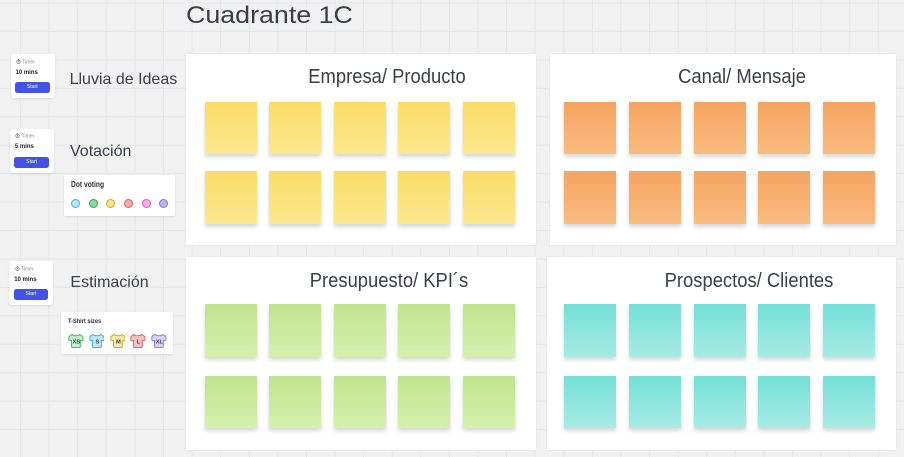 The width and height of the screenshot is (904, 457). What do you see at coordinates (139, 343) in the screenshot?
I see `svg-text: L` at bounding box center [139, 343].